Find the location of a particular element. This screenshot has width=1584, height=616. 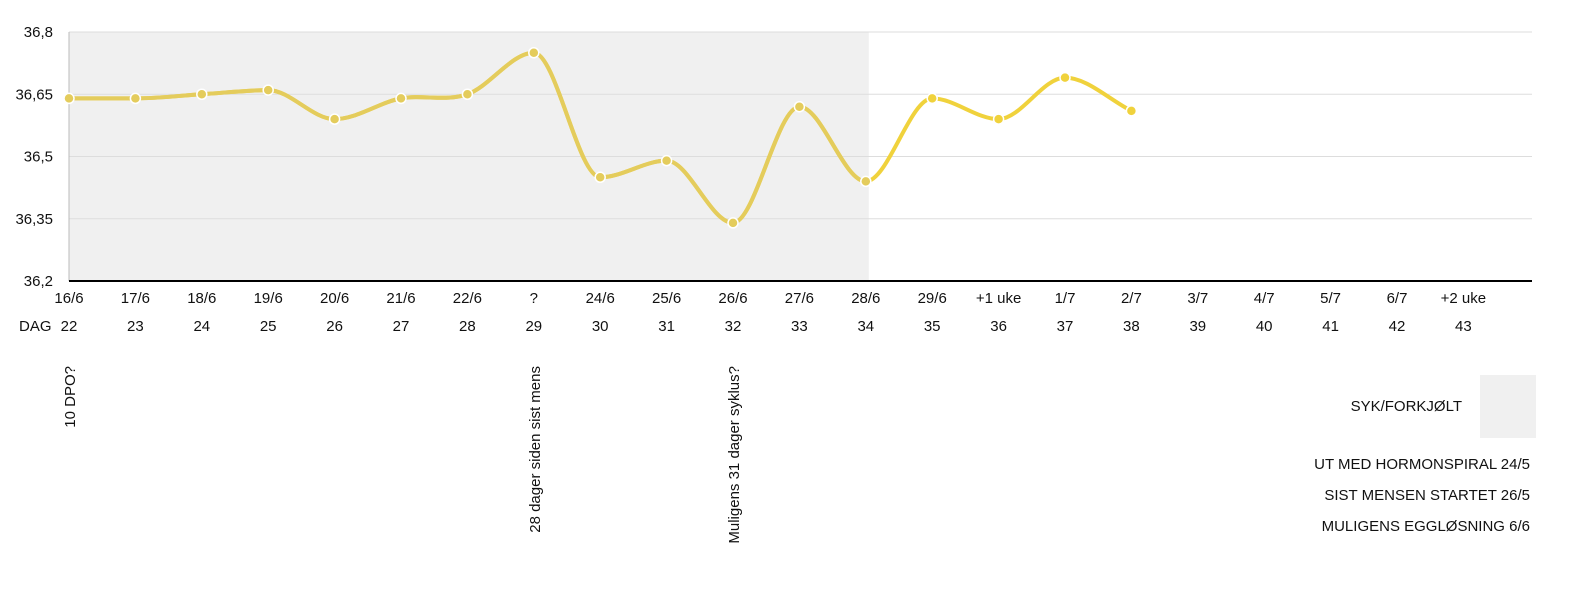

y-tick-label: 36,2 is located at coordinates (38, 281).